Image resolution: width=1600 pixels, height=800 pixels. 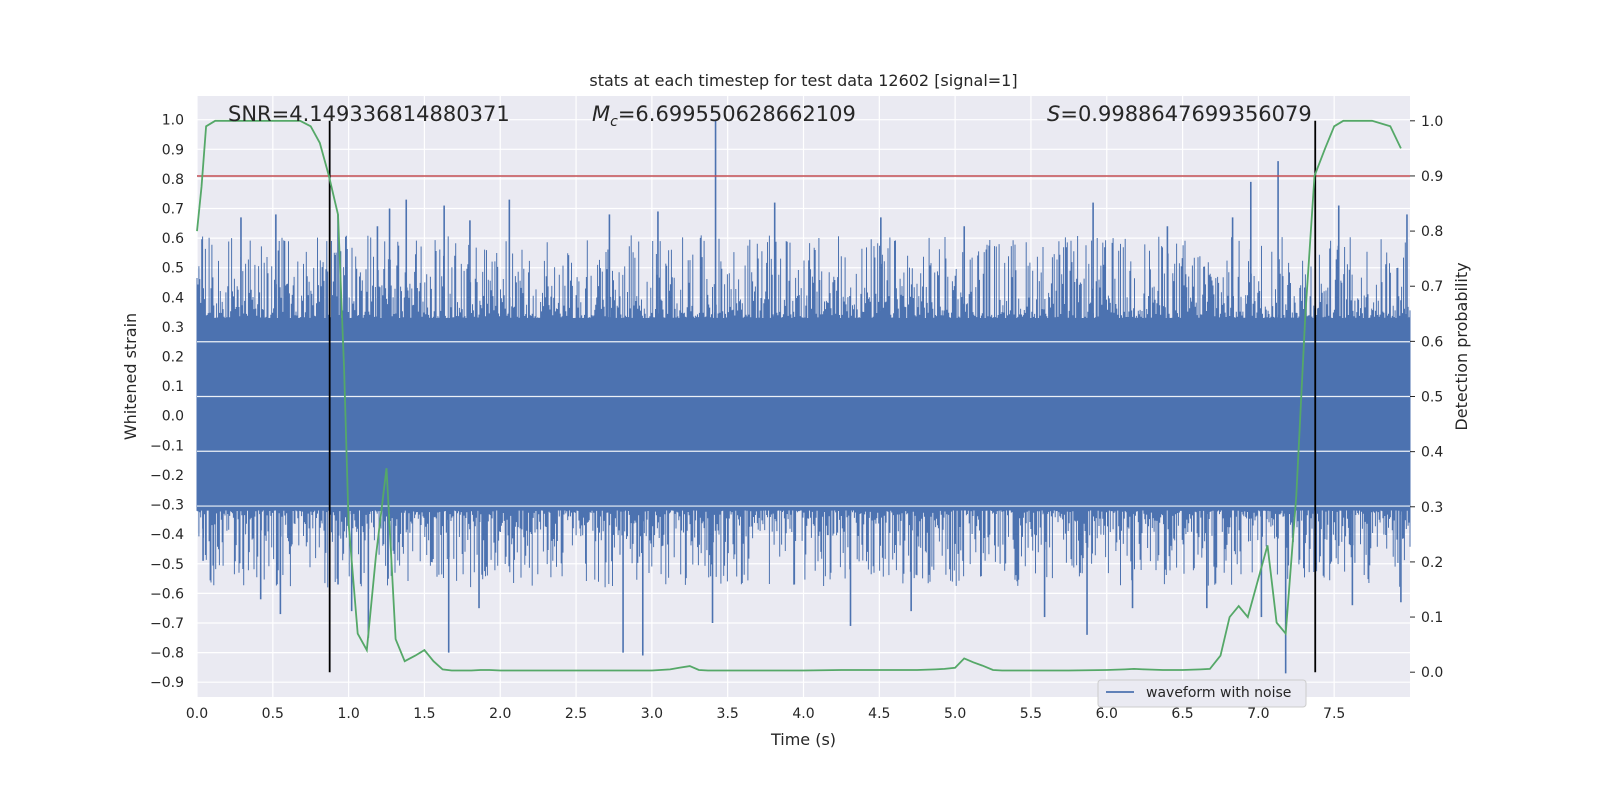 I want to click on s-symbol: S, so click(x=1053, y=114).